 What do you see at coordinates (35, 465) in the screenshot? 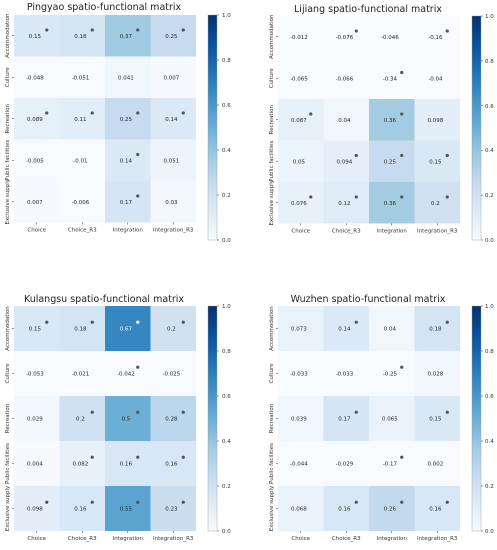
I see `cell-value-label: 0.004` at bounding box center [35, 465].